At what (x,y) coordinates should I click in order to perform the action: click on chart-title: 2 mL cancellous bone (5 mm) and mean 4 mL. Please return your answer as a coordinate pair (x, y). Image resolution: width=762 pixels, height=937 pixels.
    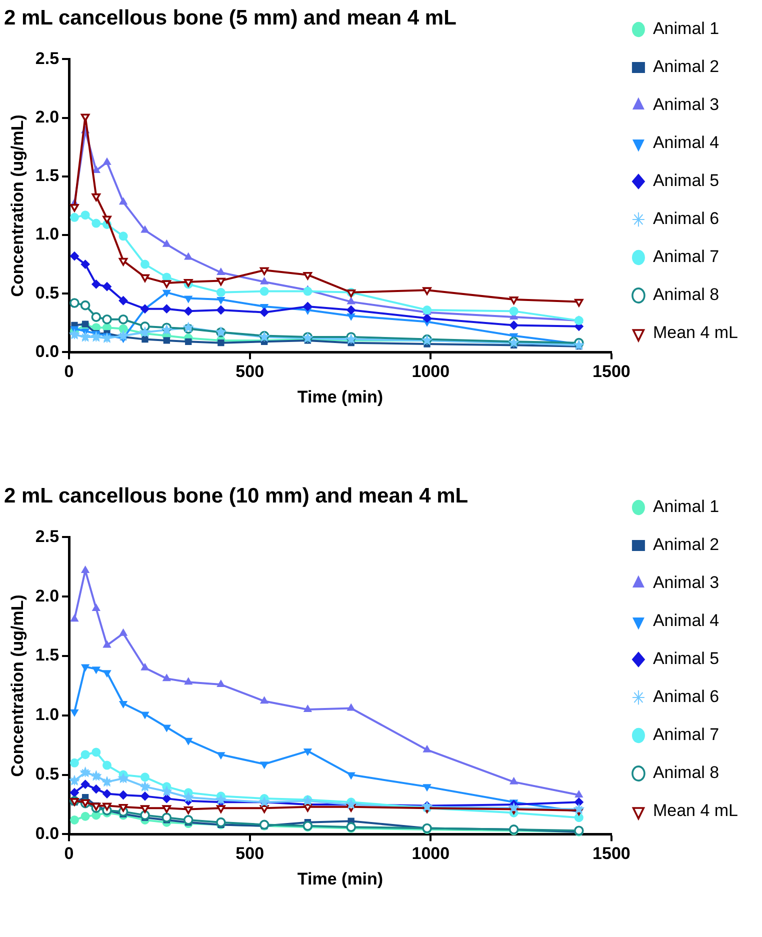
    Looking at the image, I should click on (230, 18).